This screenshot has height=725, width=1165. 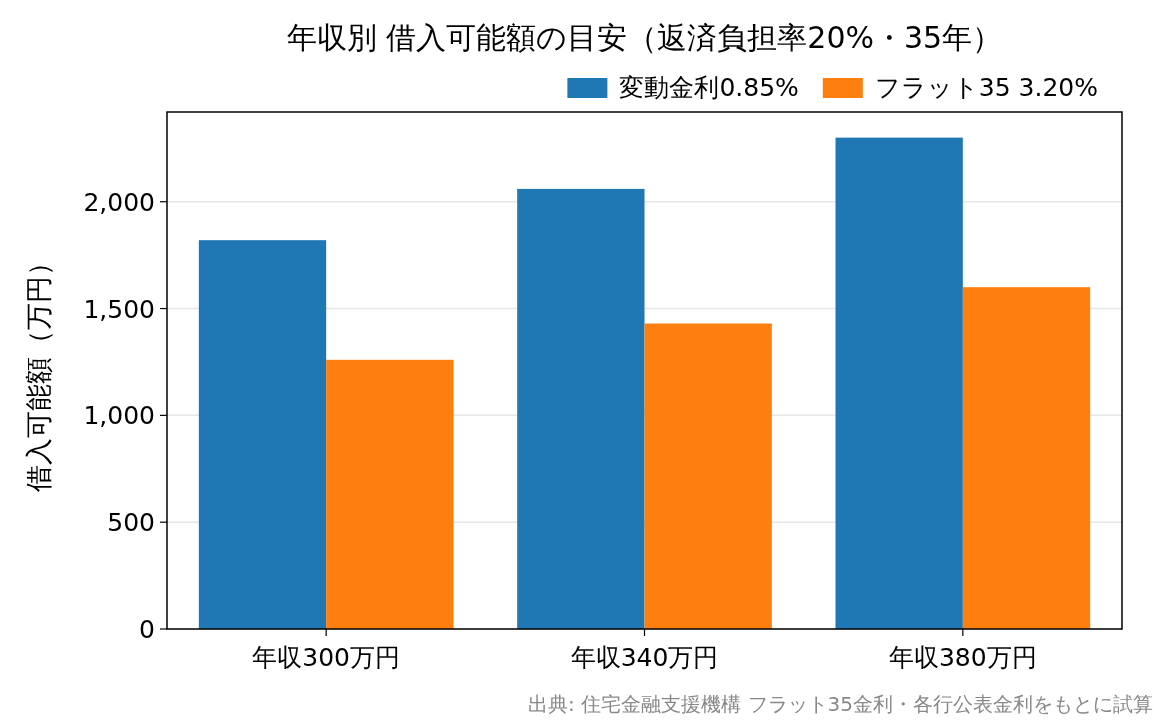 What do you see at coordinates (986, 87) in the screenshot?
I see `legend-label: フラット35 3.20%` at bounding box center [986, 87].